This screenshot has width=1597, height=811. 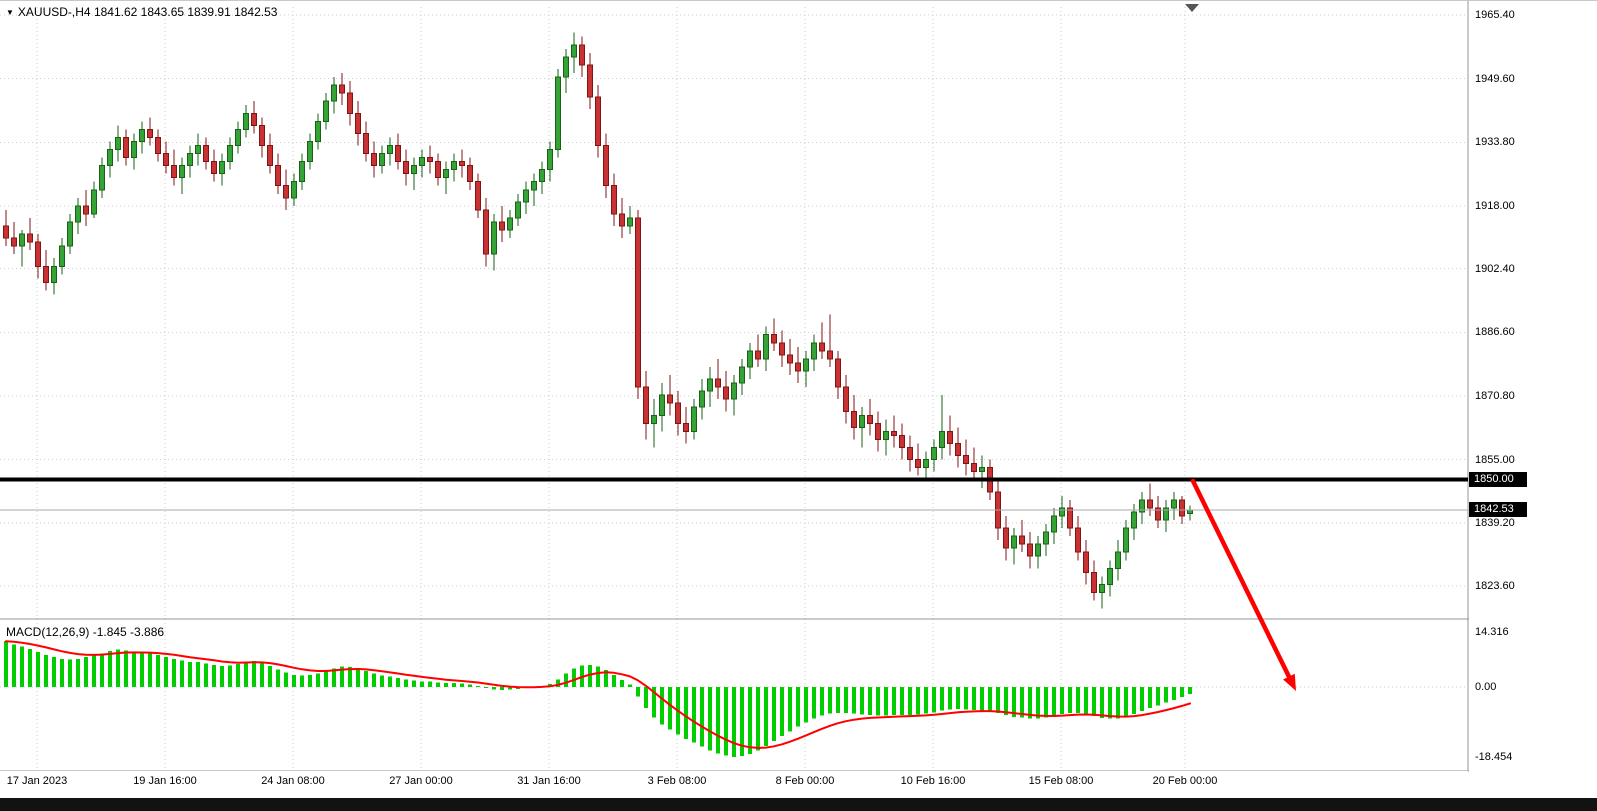 I want to click on macd-signal-line, so click(x=598, y=694).